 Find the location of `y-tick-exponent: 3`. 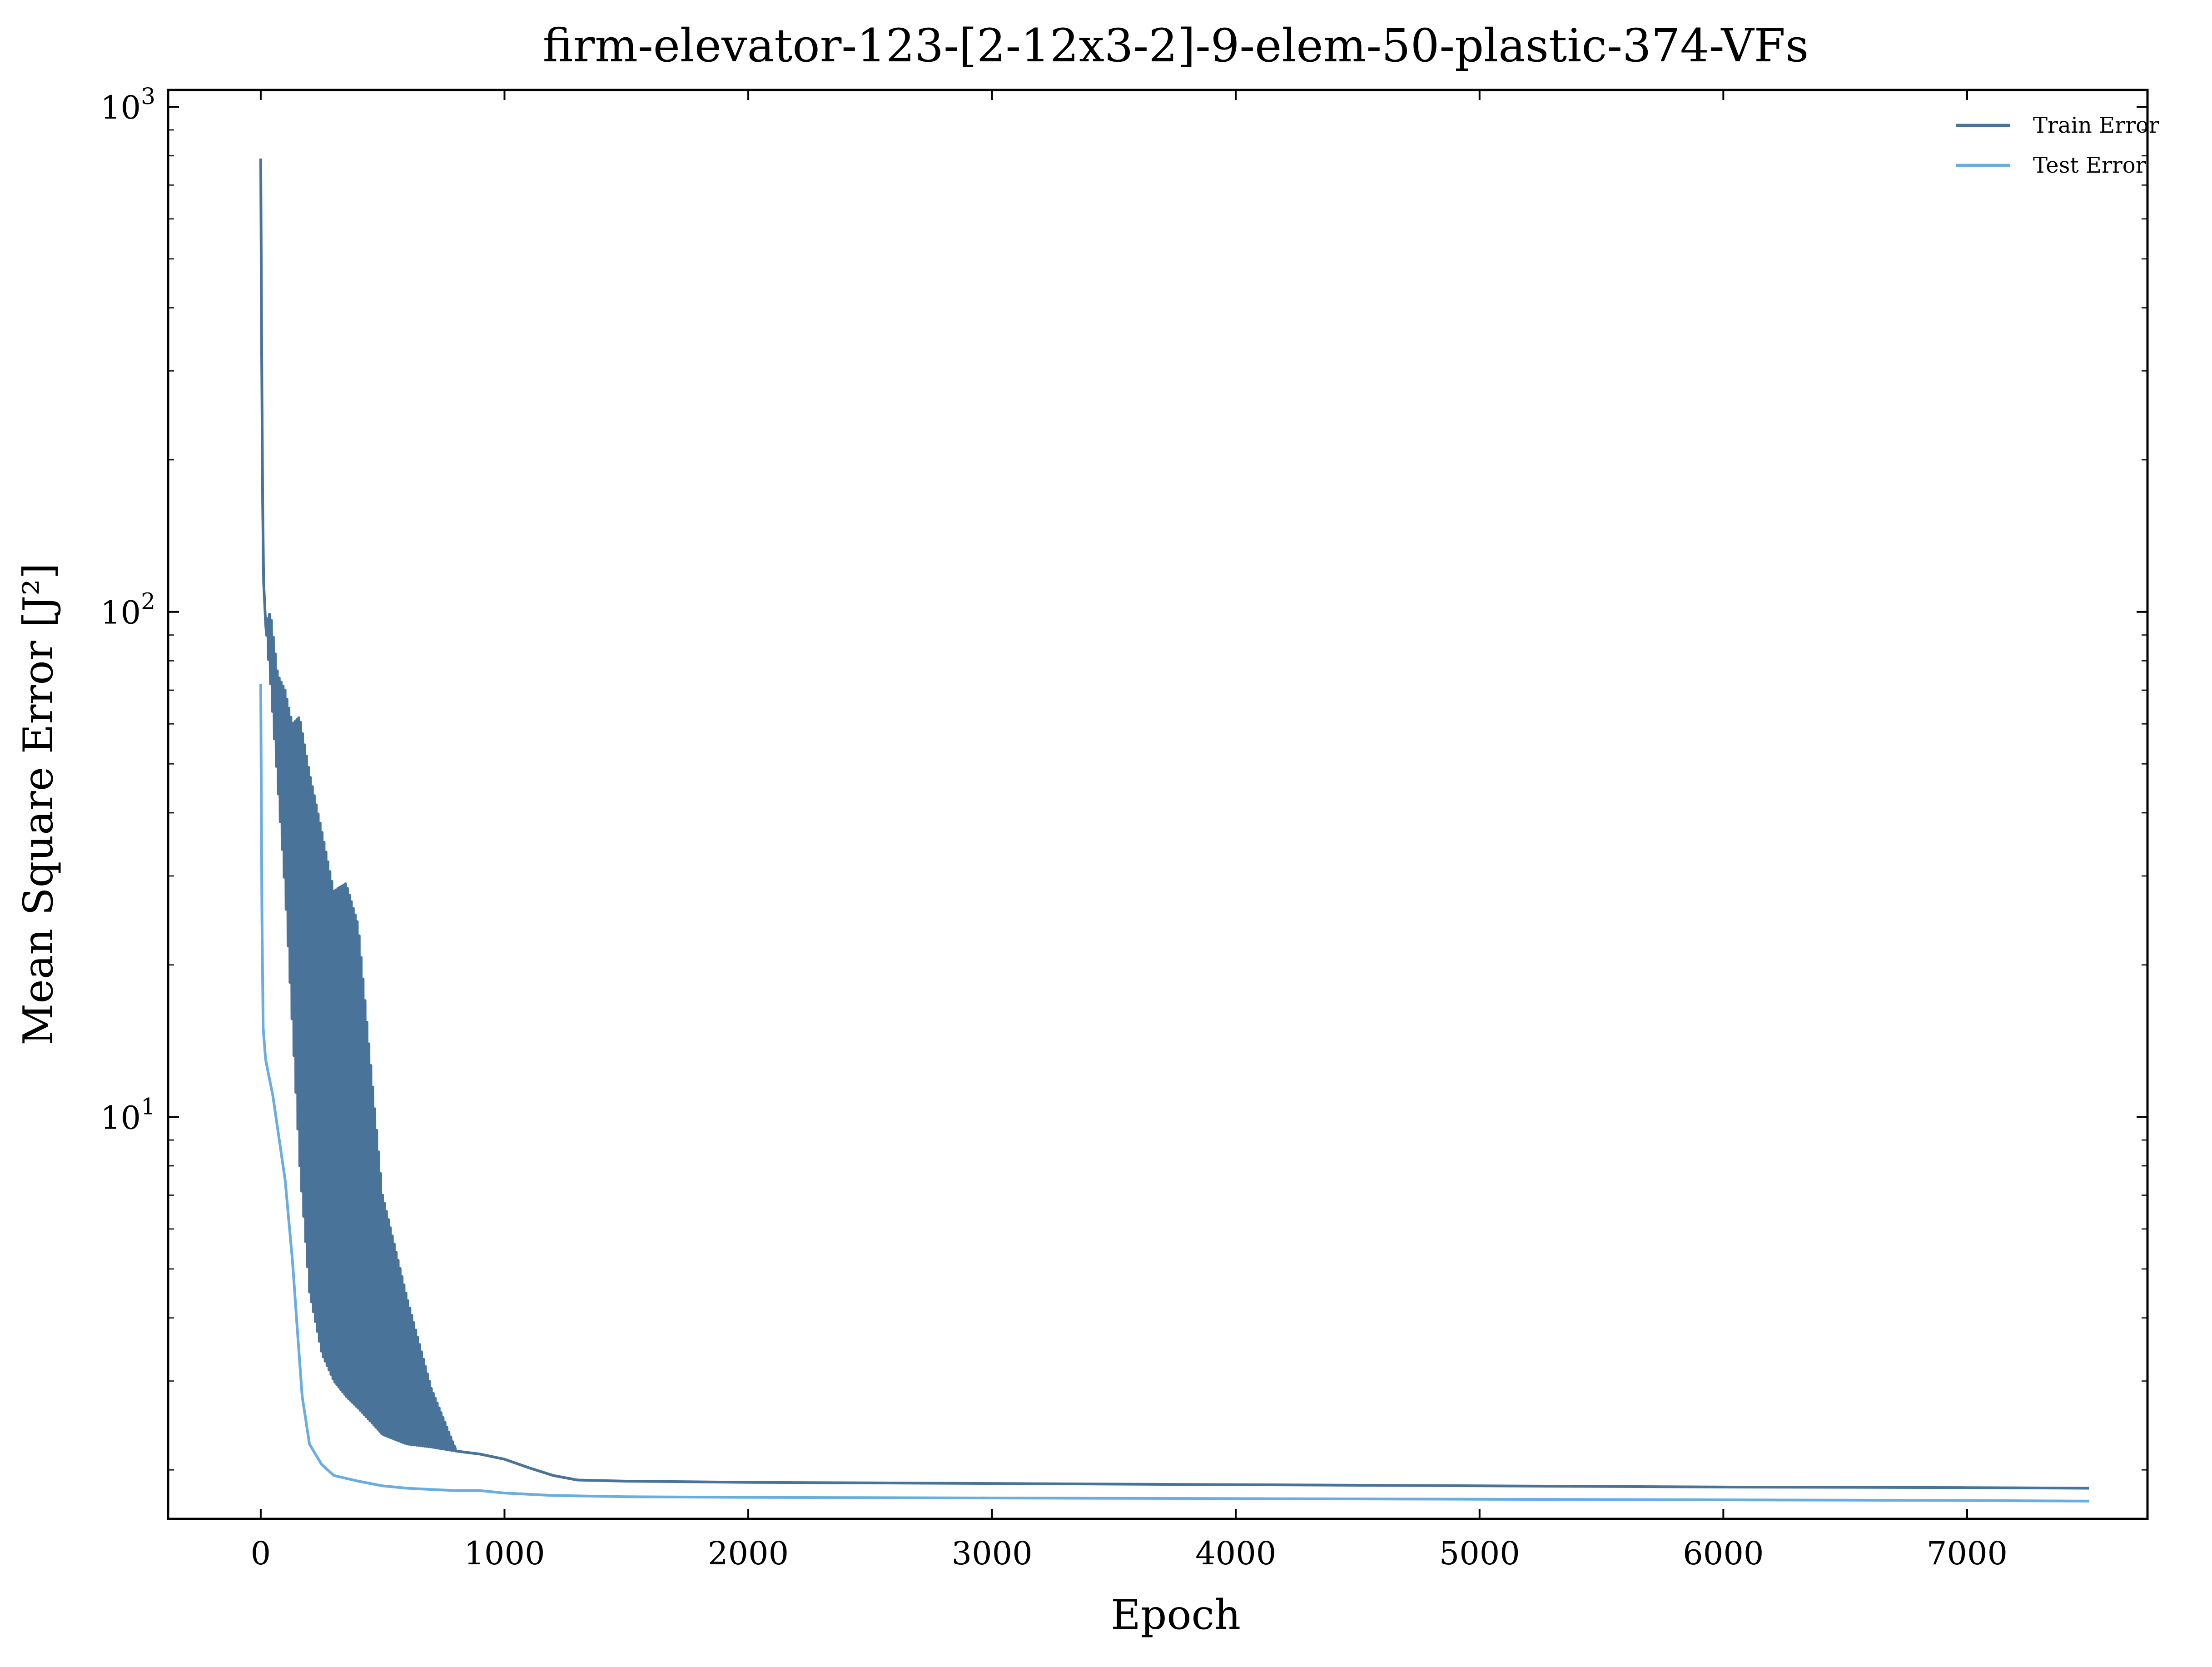

y-tick-exponent: 3 is located at coordinates (148, 96).